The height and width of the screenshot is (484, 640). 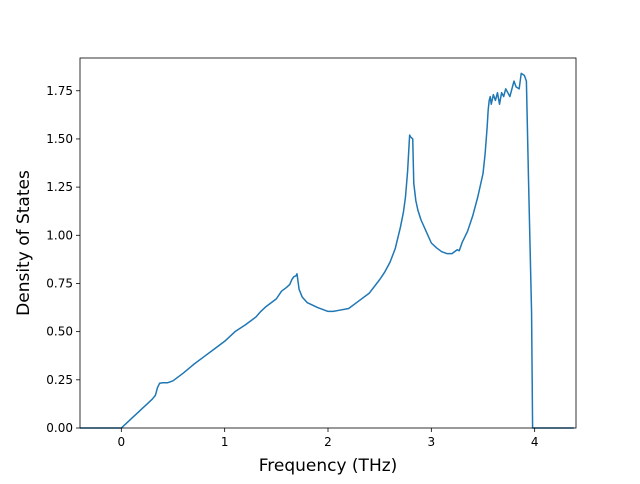 I want to click on y-tick-label: 0.00, so click(x=59, y=428).